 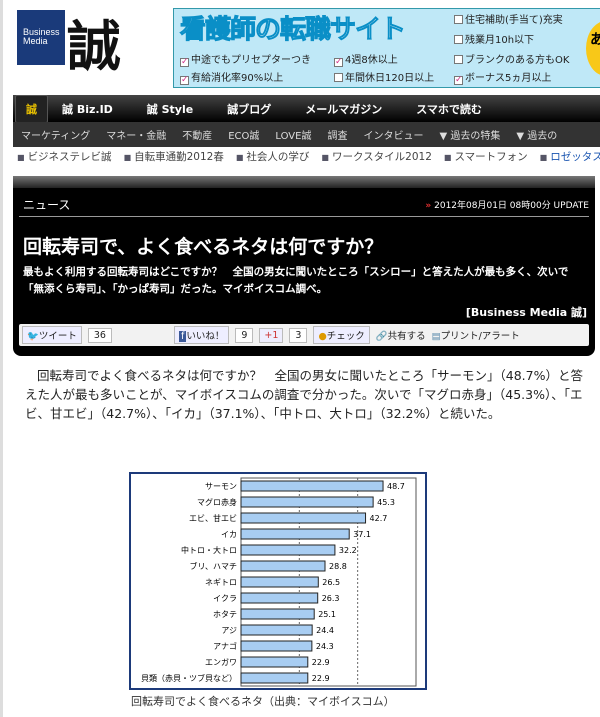 What do you see at coordinates (593, 48) in the screenshot?
I see `ad-badge: あ案` at bounding box center [593, 48].